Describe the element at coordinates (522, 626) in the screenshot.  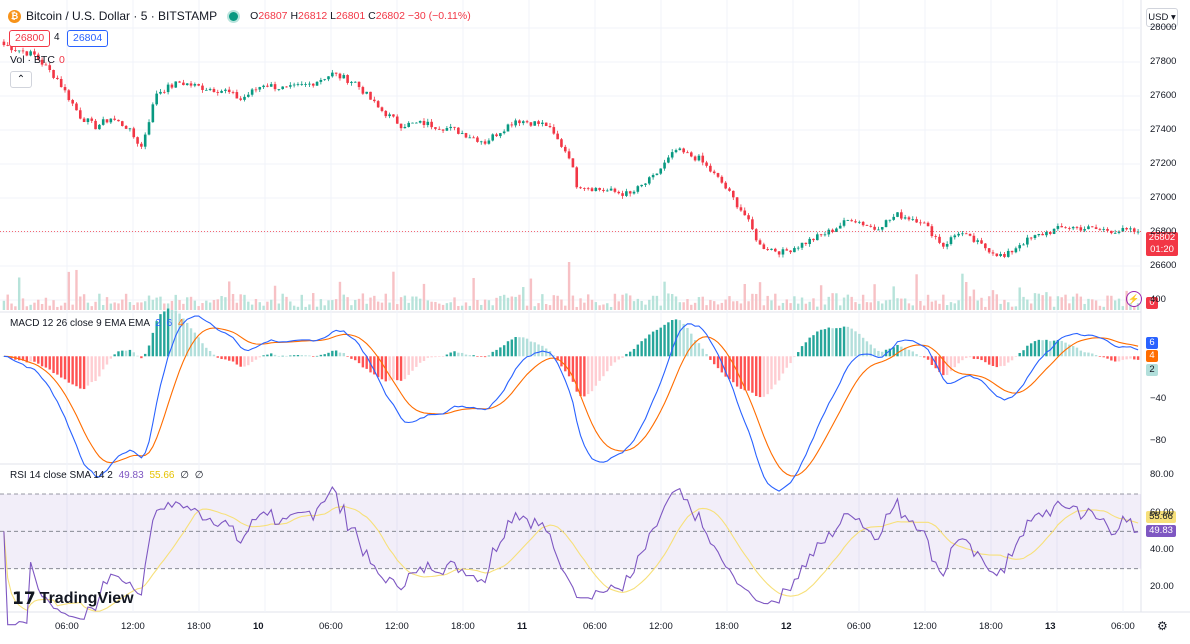
I see `time-tick-label: 11` at that location.